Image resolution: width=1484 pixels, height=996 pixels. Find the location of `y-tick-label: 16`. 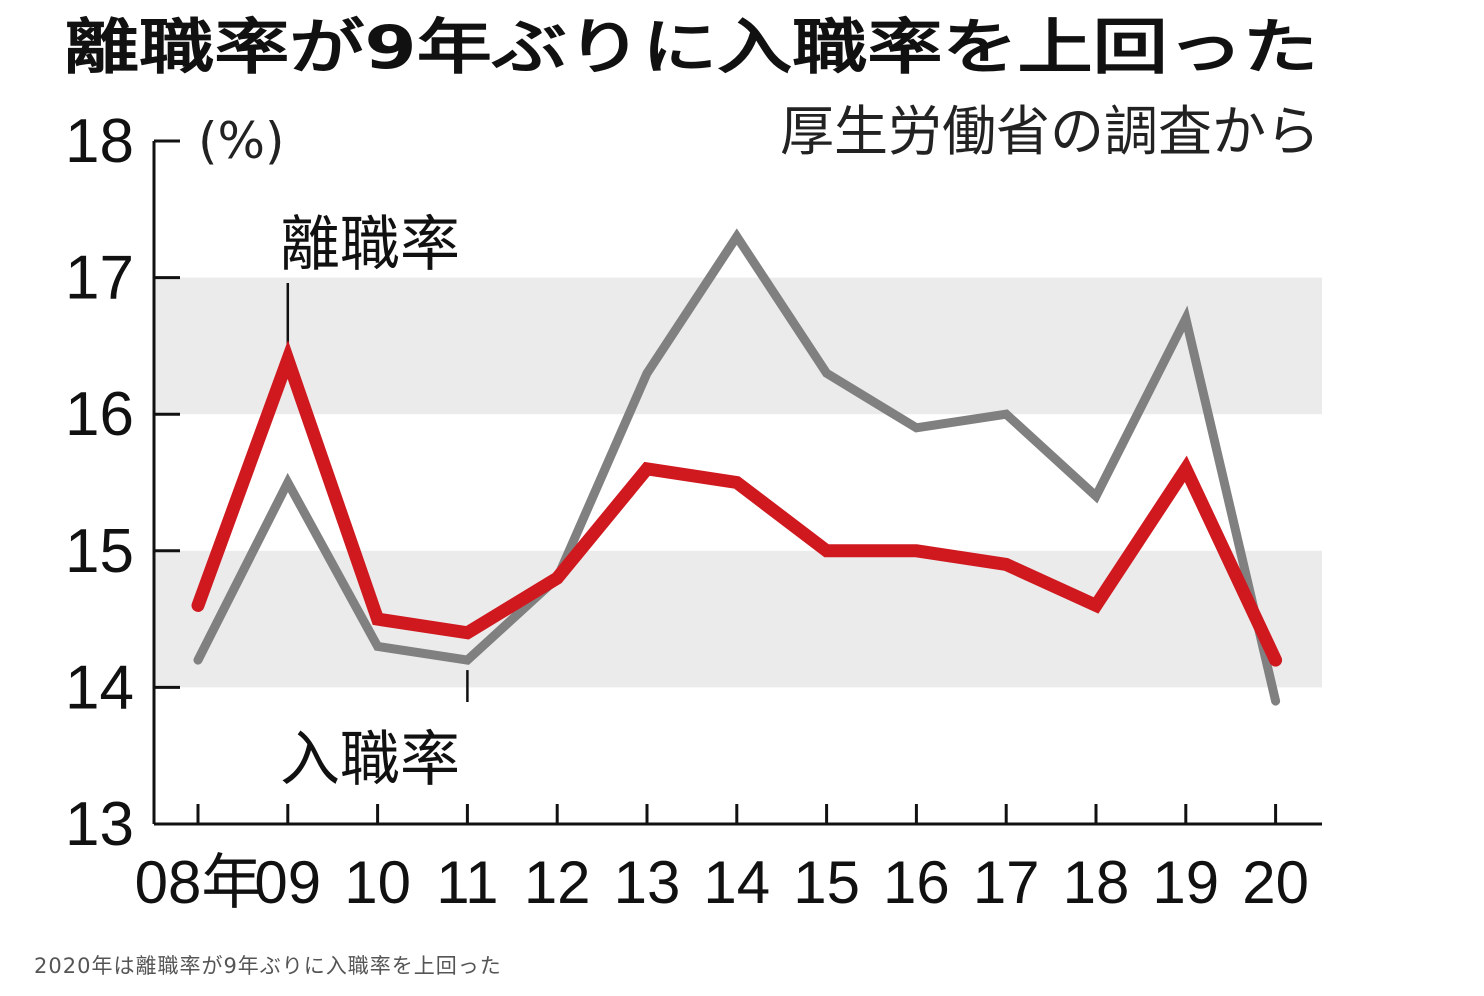

y-tick-label: 16 is located at coordinates (99, 414).